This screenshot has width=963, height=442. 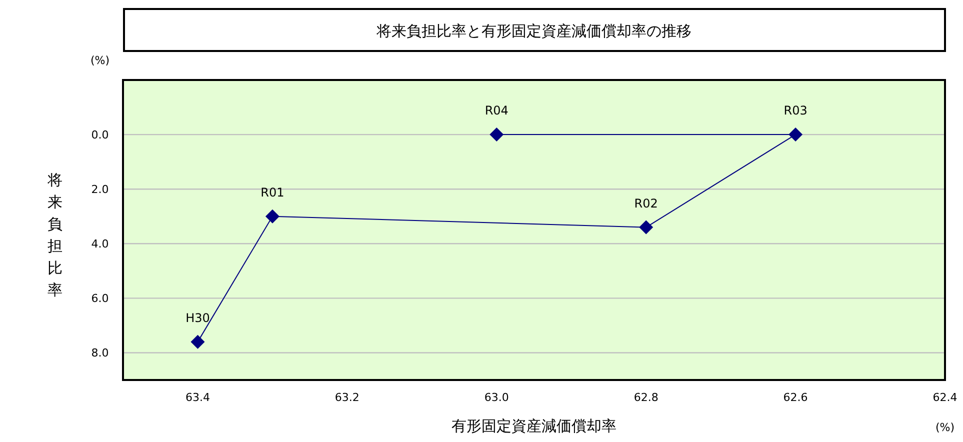 What do you see at coordinates (945, 397) in the screenshot?
I see `x-tick-label: 62.4` at bounding box center [945, 397].